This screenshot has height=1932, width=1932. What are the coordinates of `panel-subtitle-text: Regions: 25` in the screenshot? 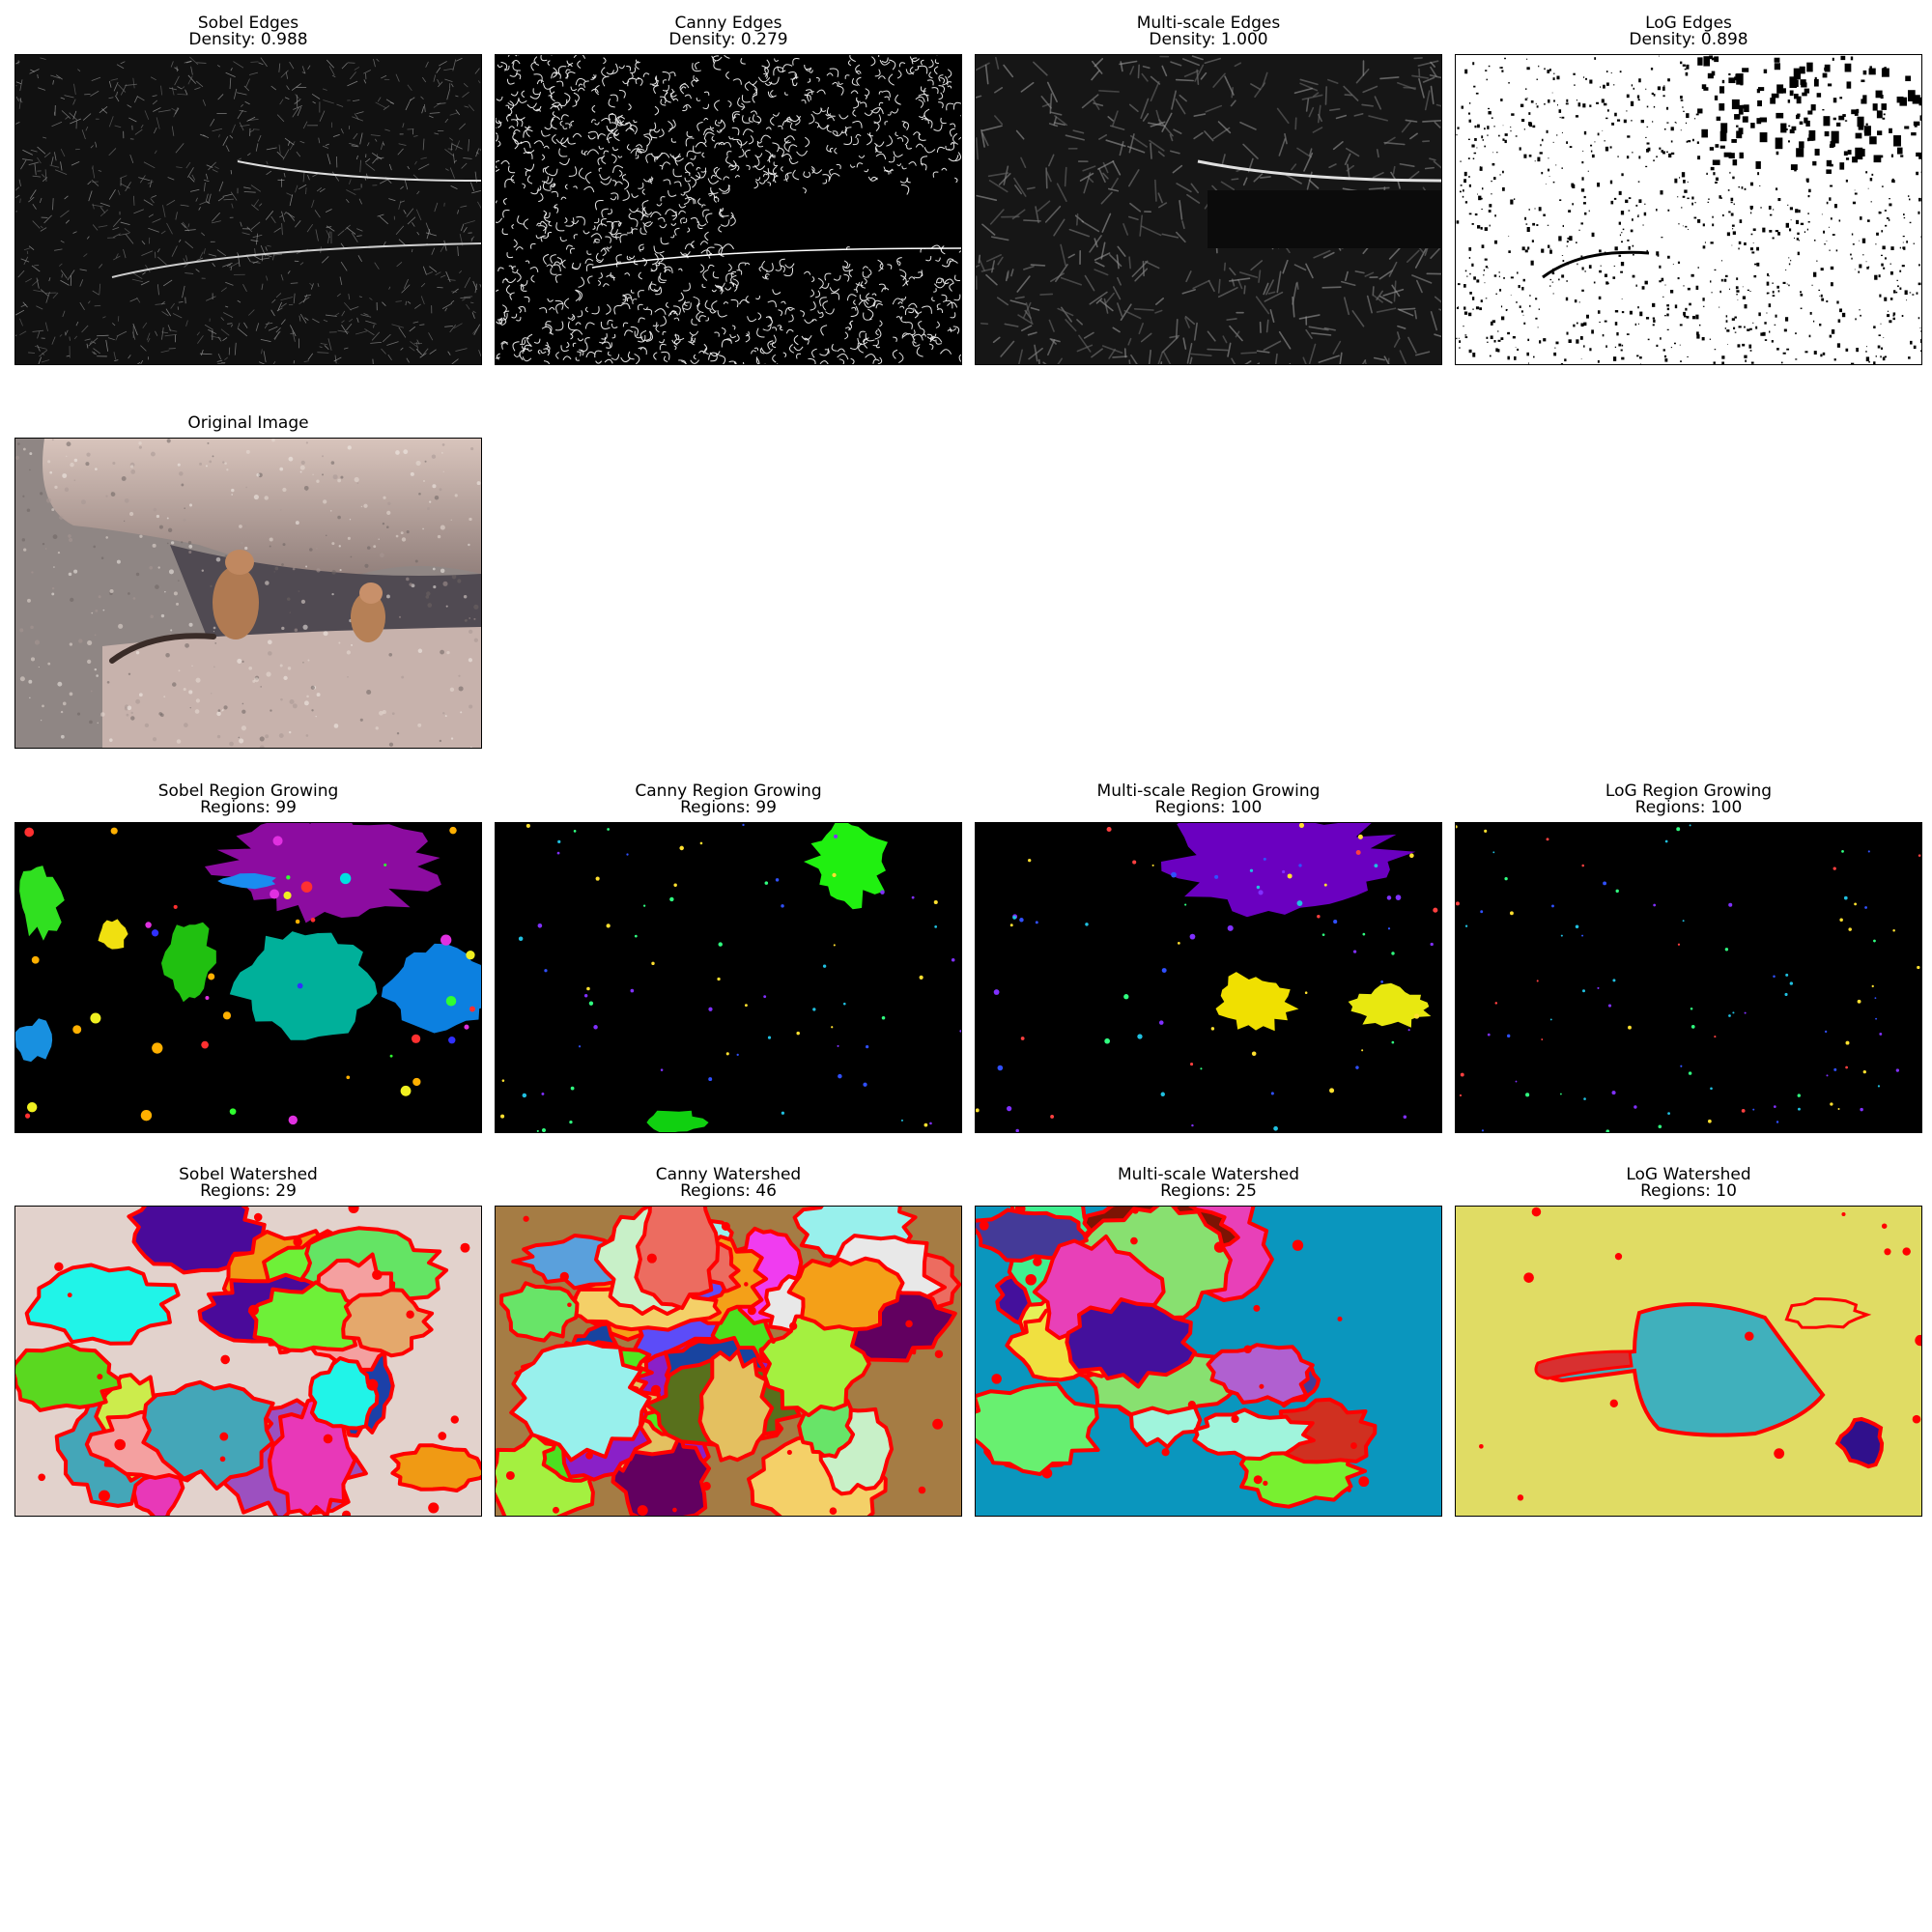 It's located at (1208, 1191).